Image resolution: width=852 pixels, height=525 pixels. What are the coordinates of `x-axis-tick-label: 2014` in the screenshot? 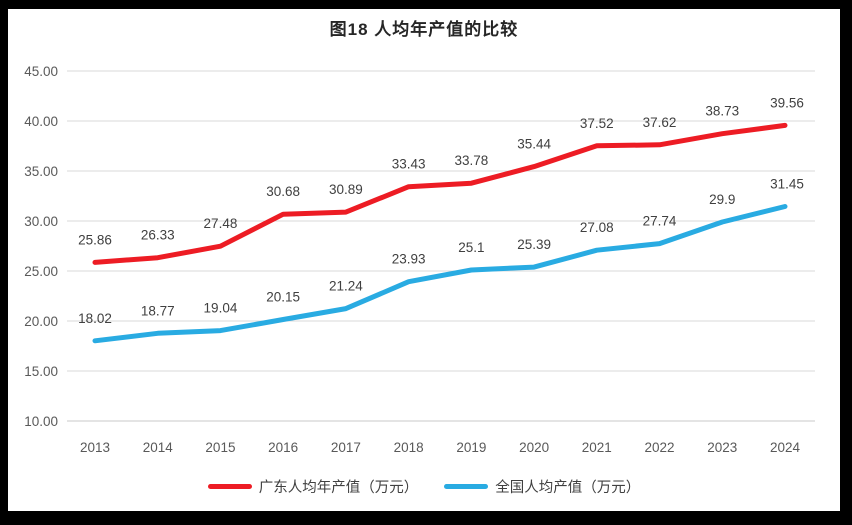 It's located at (158, 447).